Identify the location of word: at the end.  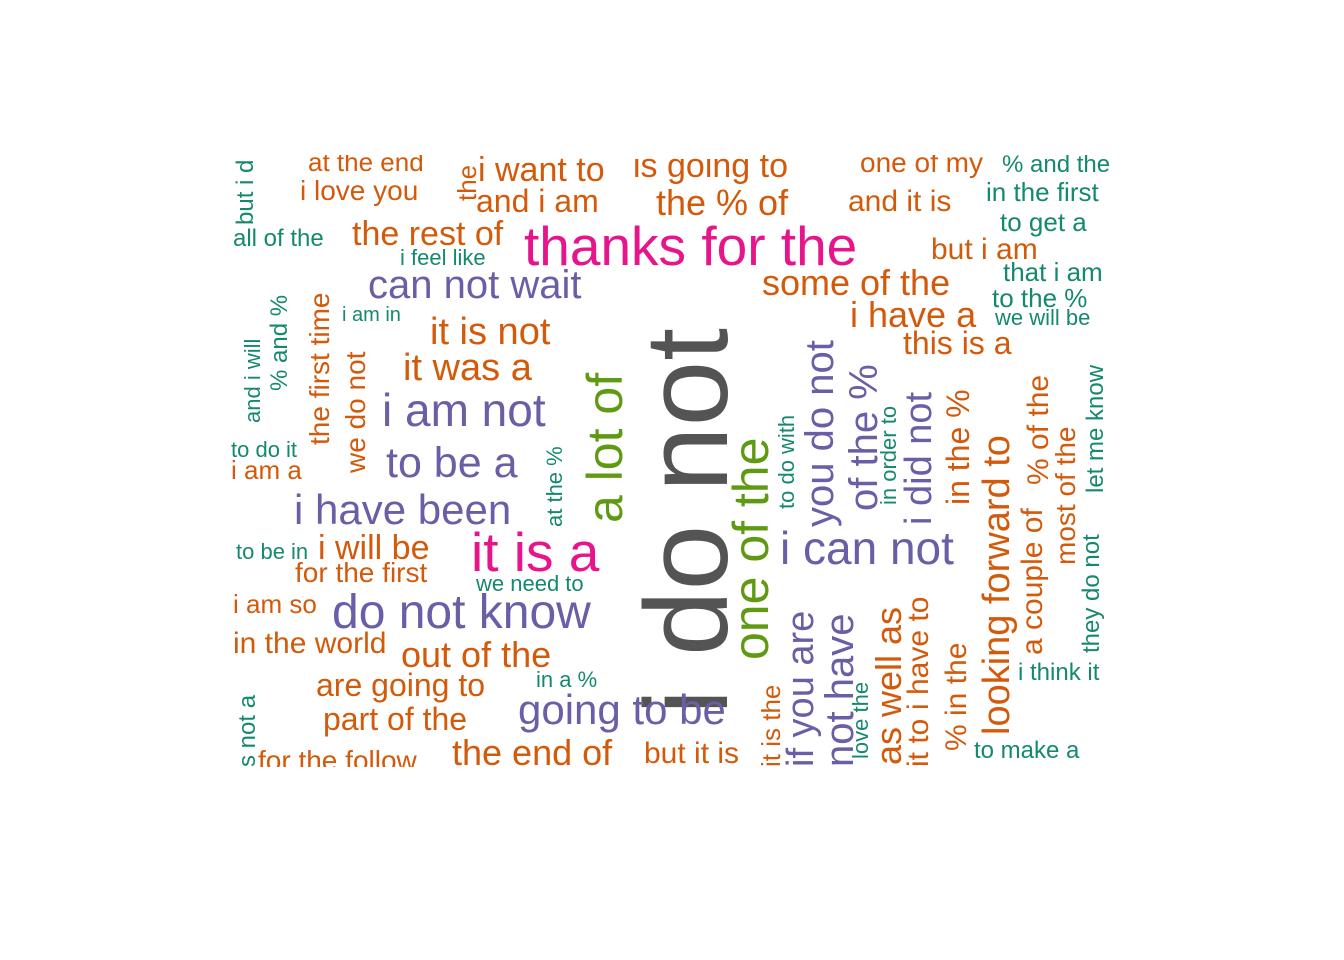
(366, 166).